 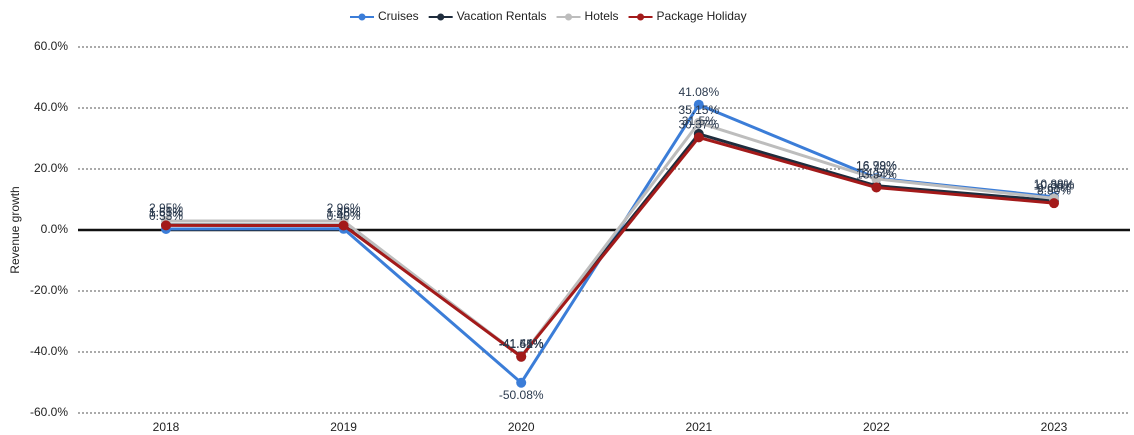 What do you see at coordinates (51, 107) in the screenshot?
I see `y-tick-label: 40.0%` at bounding box center [51, 107].